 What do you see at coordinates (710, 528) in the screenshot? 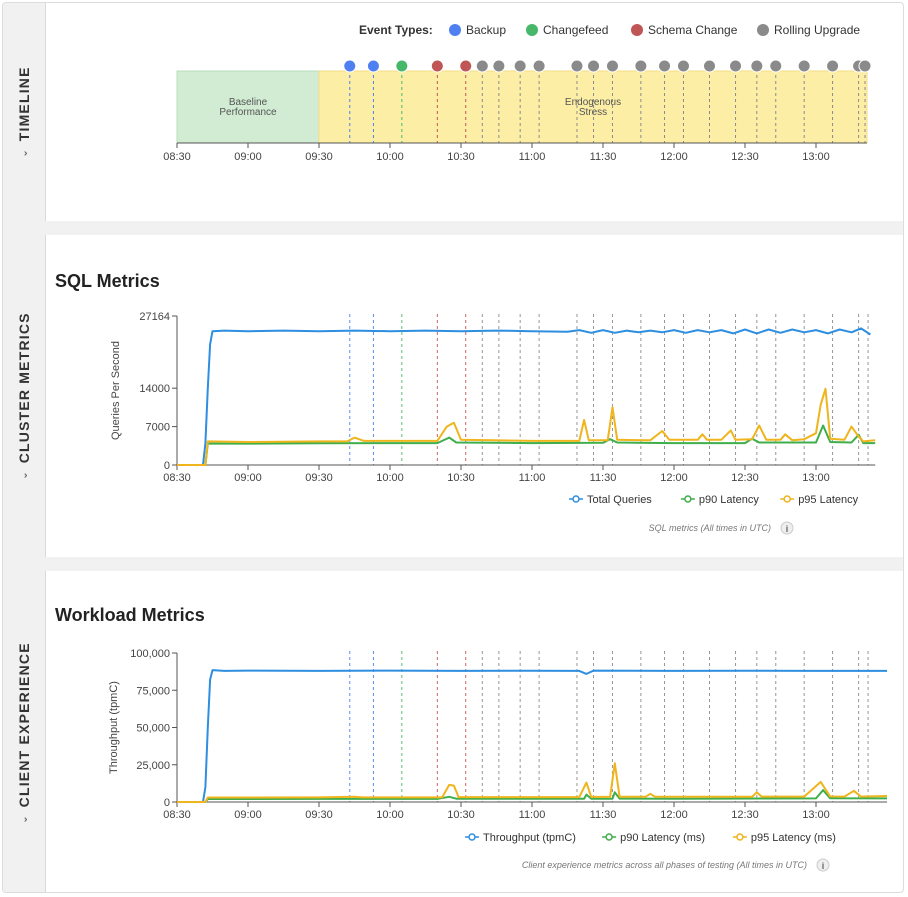
I see `chart-caption: SQL metrics (All times in UTC)` at bounding box center [710, 528].